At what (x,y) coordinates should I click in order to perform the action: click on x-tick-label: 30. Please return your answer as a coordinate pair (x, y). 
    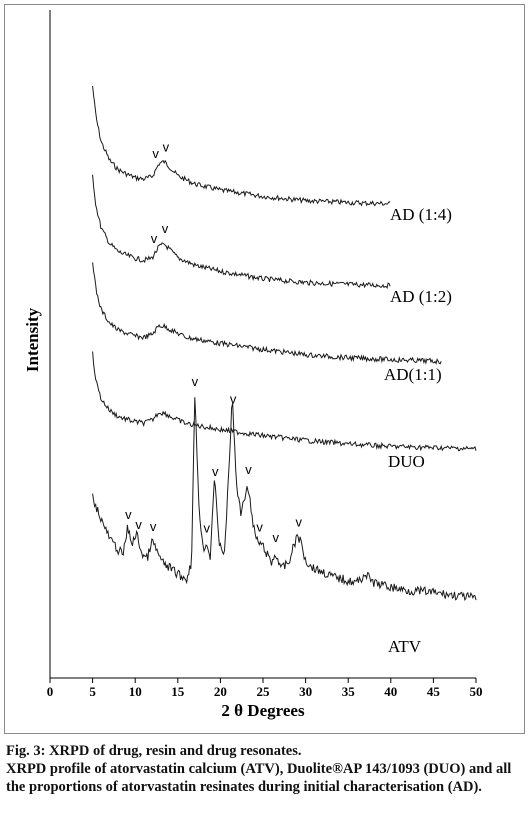
    Looking at the image, I should click on (305, 691).